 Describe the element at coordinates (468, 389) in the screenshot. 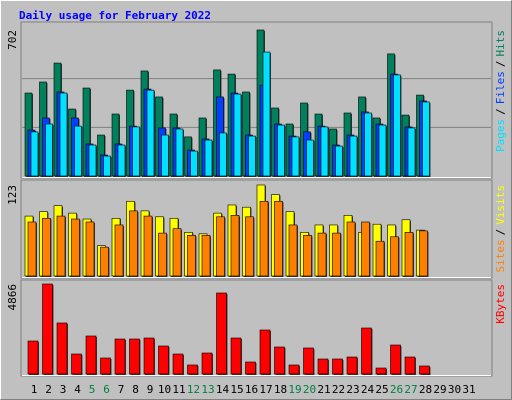

I see `x-tick-label: 31` at that location.